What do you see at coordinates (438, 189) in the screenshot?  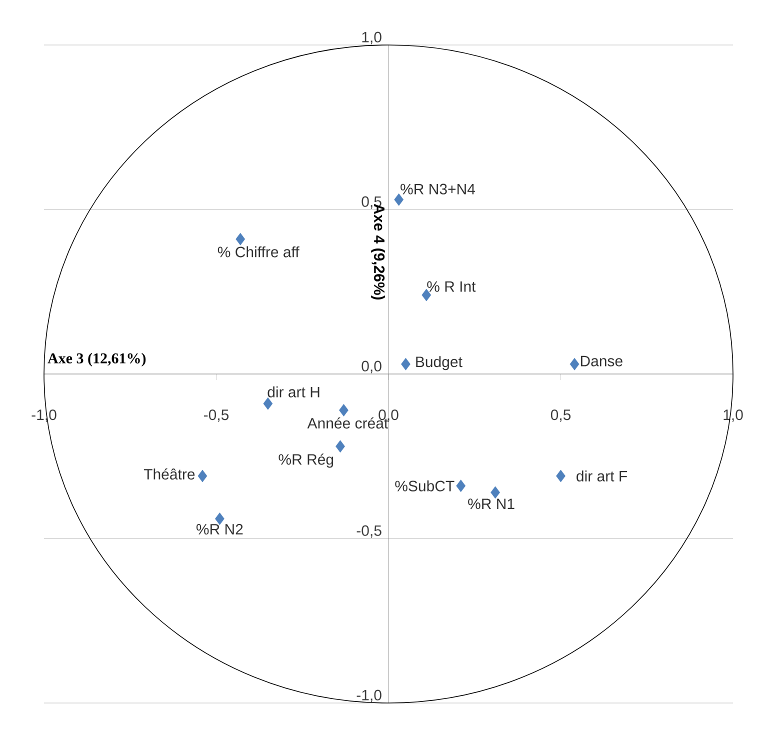 I see `series-label: %R N3+N4` at bounding box center [438, 189].